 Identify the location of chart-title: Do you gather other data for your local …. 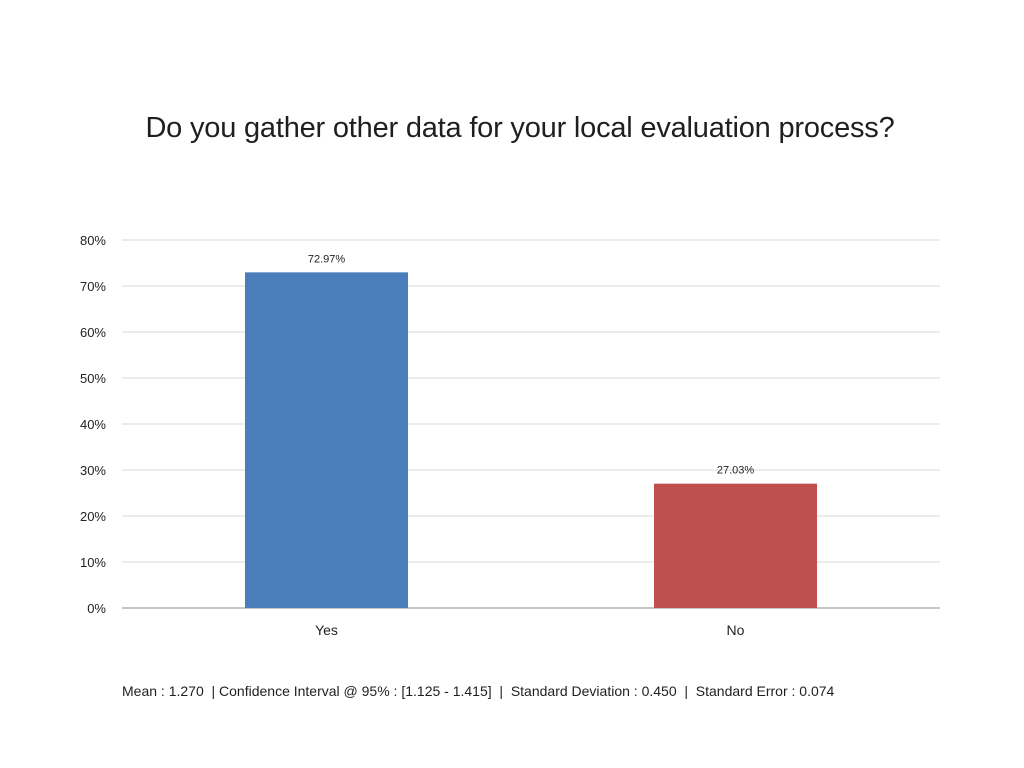
(520, 128).